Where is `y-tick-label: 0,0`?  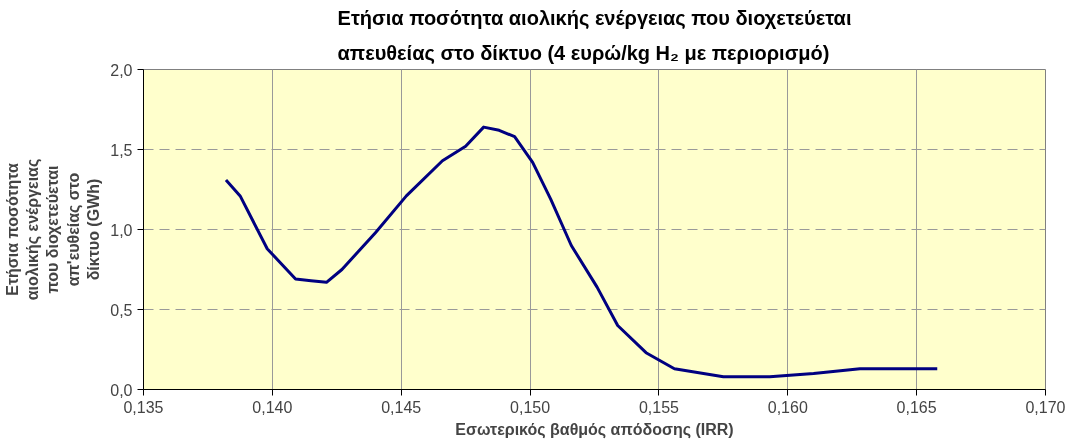
y-tick-label: 0,0 is located at coordinates (121, 390).